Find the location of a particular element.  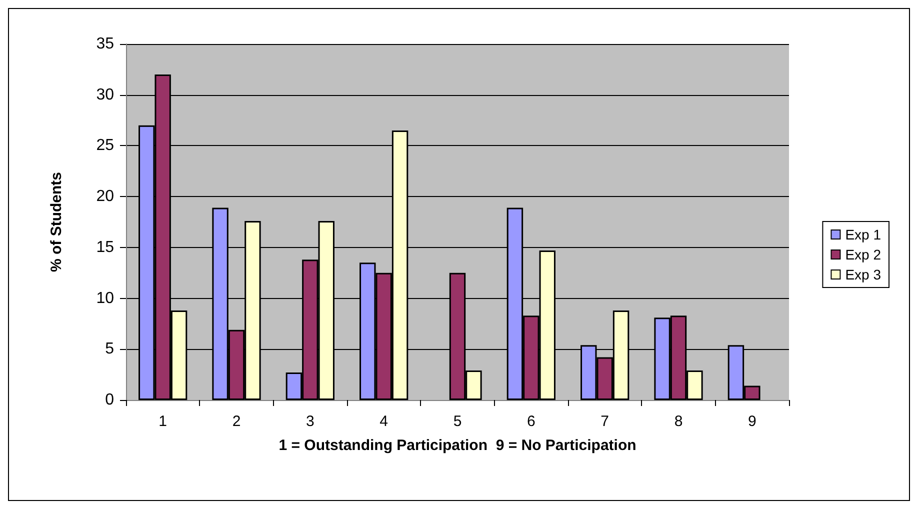

y-tick-label: 5 is located at coordinates (109, 349).